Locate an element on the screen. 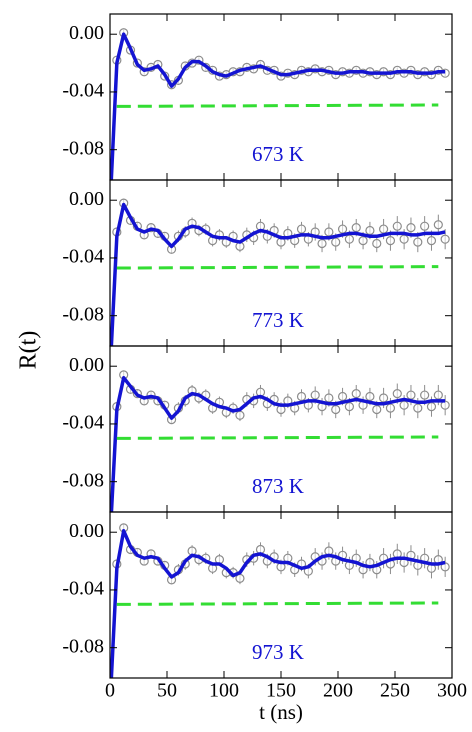 Image resolution: width=472 pixels, height=732 pixels. panel-annotation: 673 K is located at coordinates (278, 154).